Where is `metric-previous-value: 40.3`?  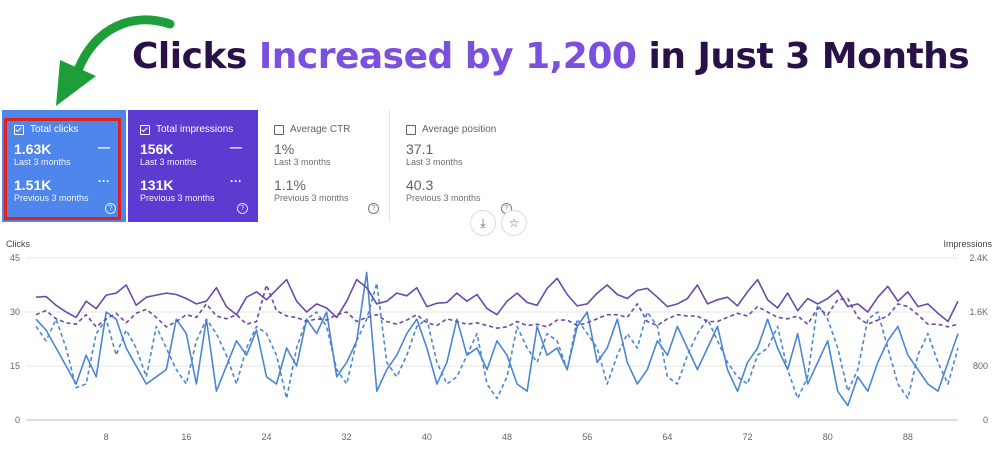
metric-previous-value: 40.3 is located at coordinates (420, 185).